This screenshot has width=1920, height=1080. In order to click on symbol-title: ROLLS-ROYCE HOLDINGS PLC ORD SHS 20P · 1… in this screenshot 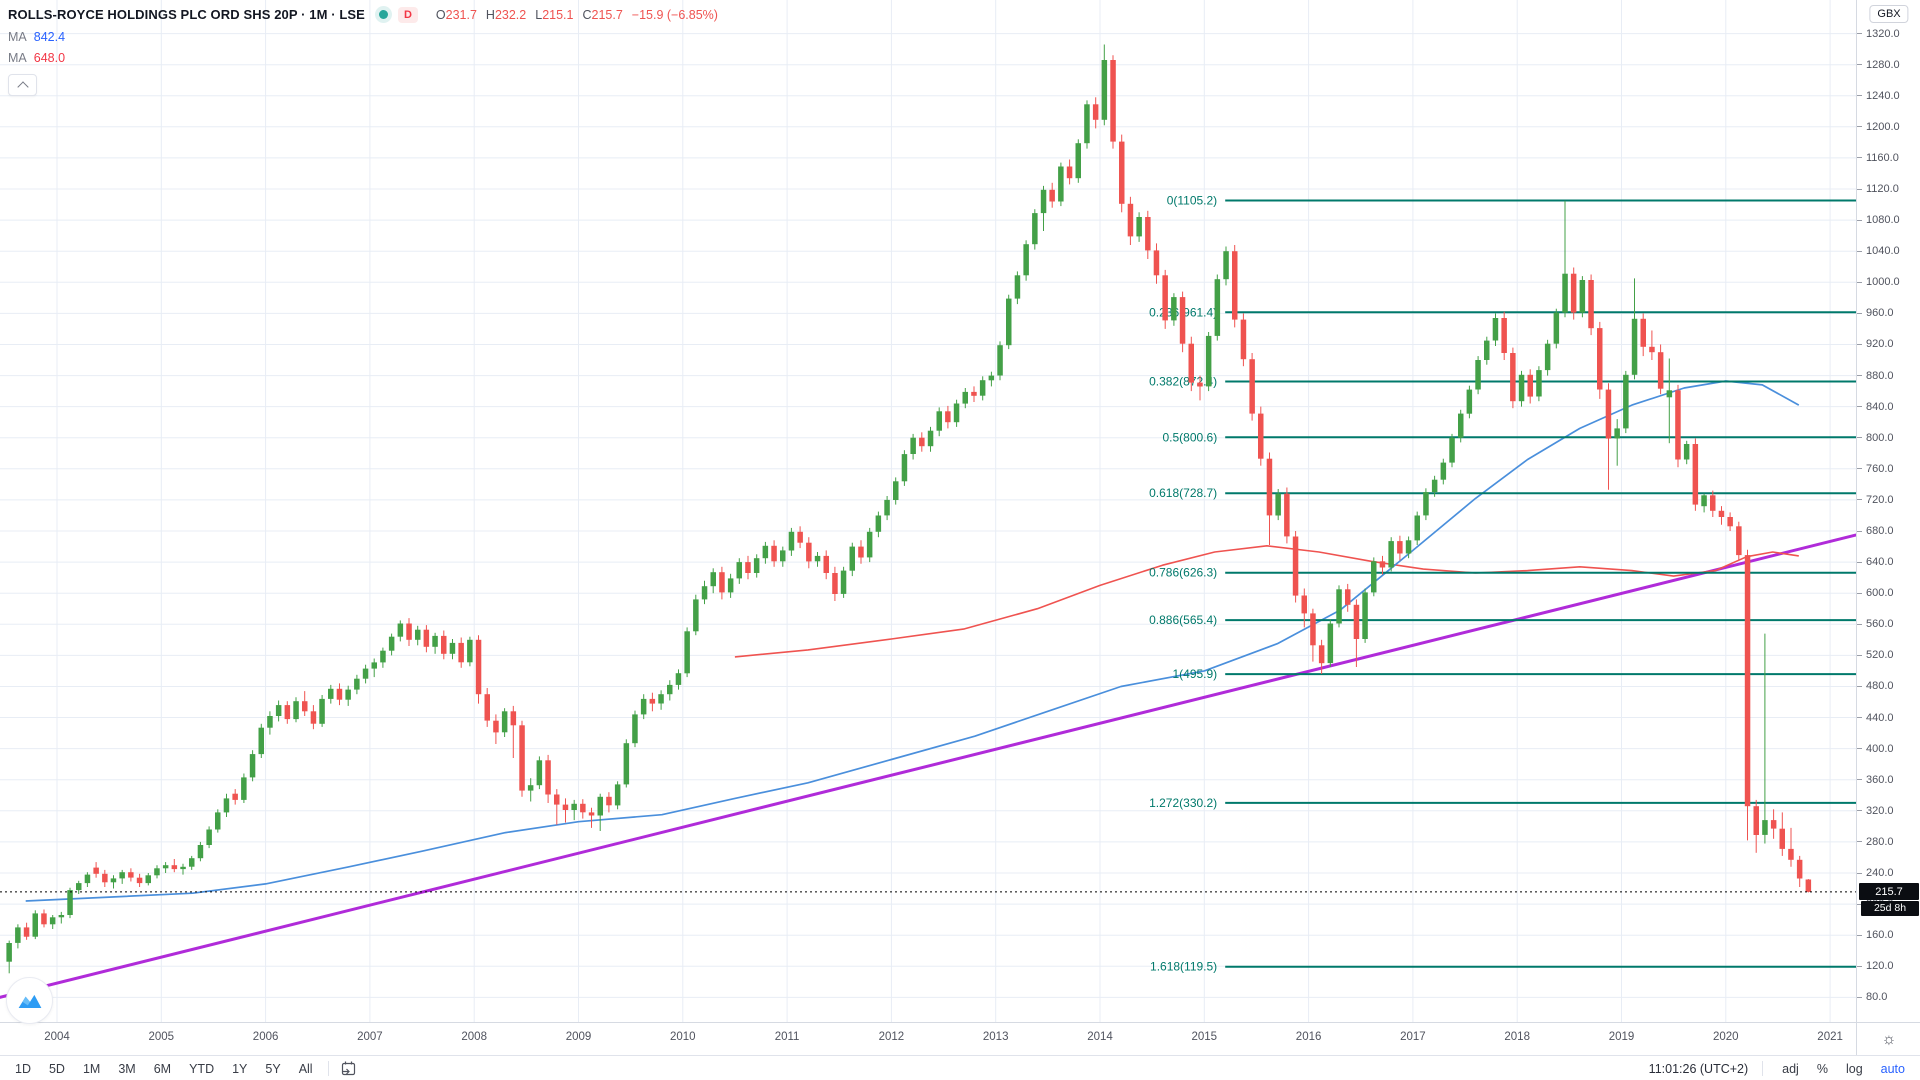, I will do `click(186, 14)`.